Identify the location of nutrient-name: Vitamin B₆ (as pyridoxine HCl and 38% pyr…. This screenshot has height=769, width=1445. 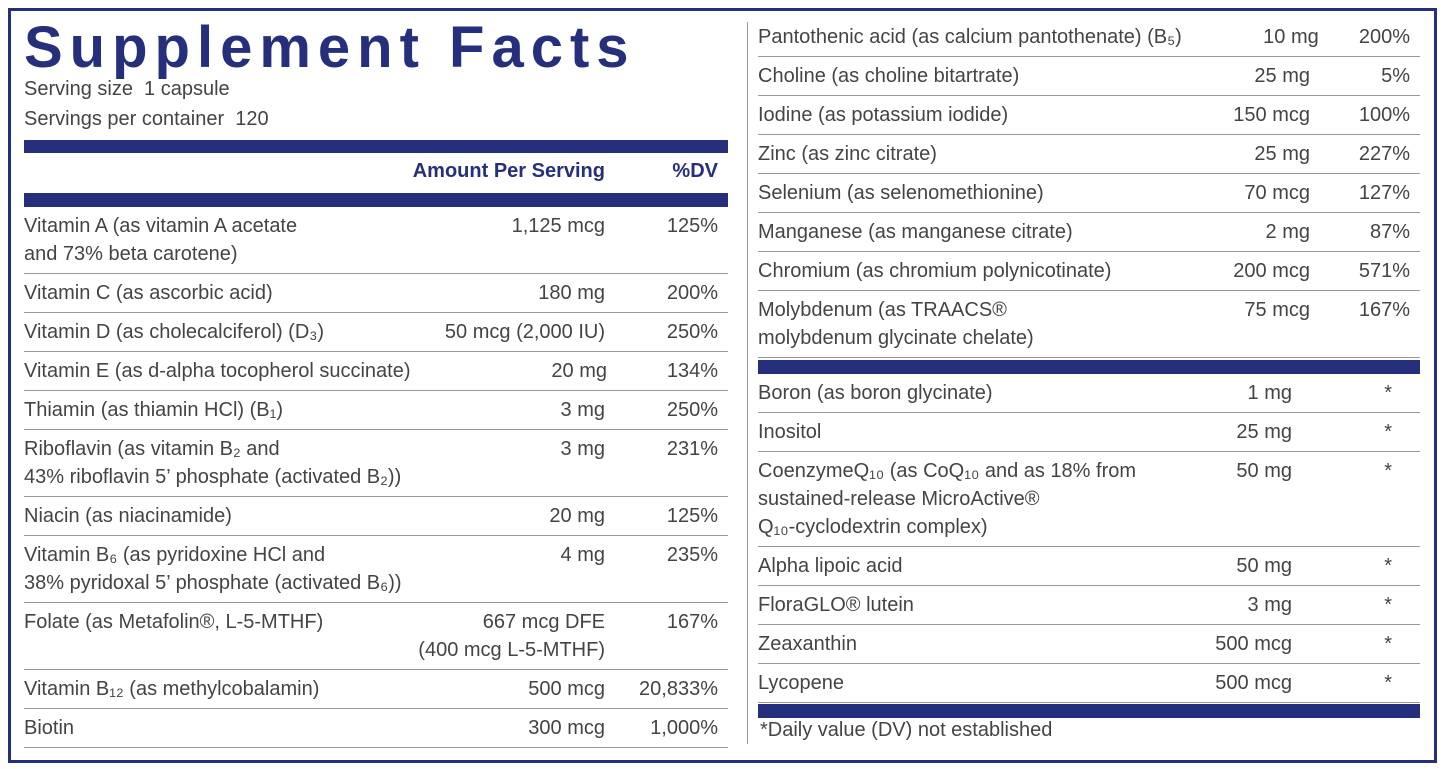
(214, 569).